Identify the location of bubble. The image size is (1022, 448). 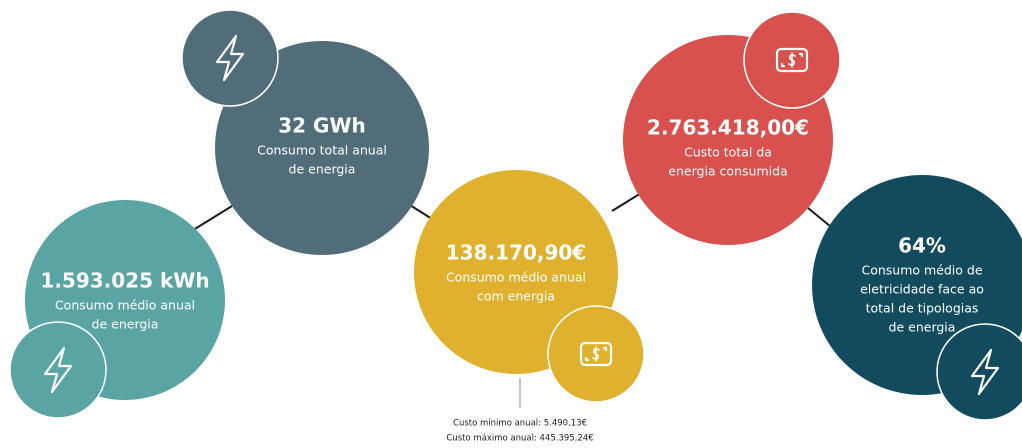
(322, 148).